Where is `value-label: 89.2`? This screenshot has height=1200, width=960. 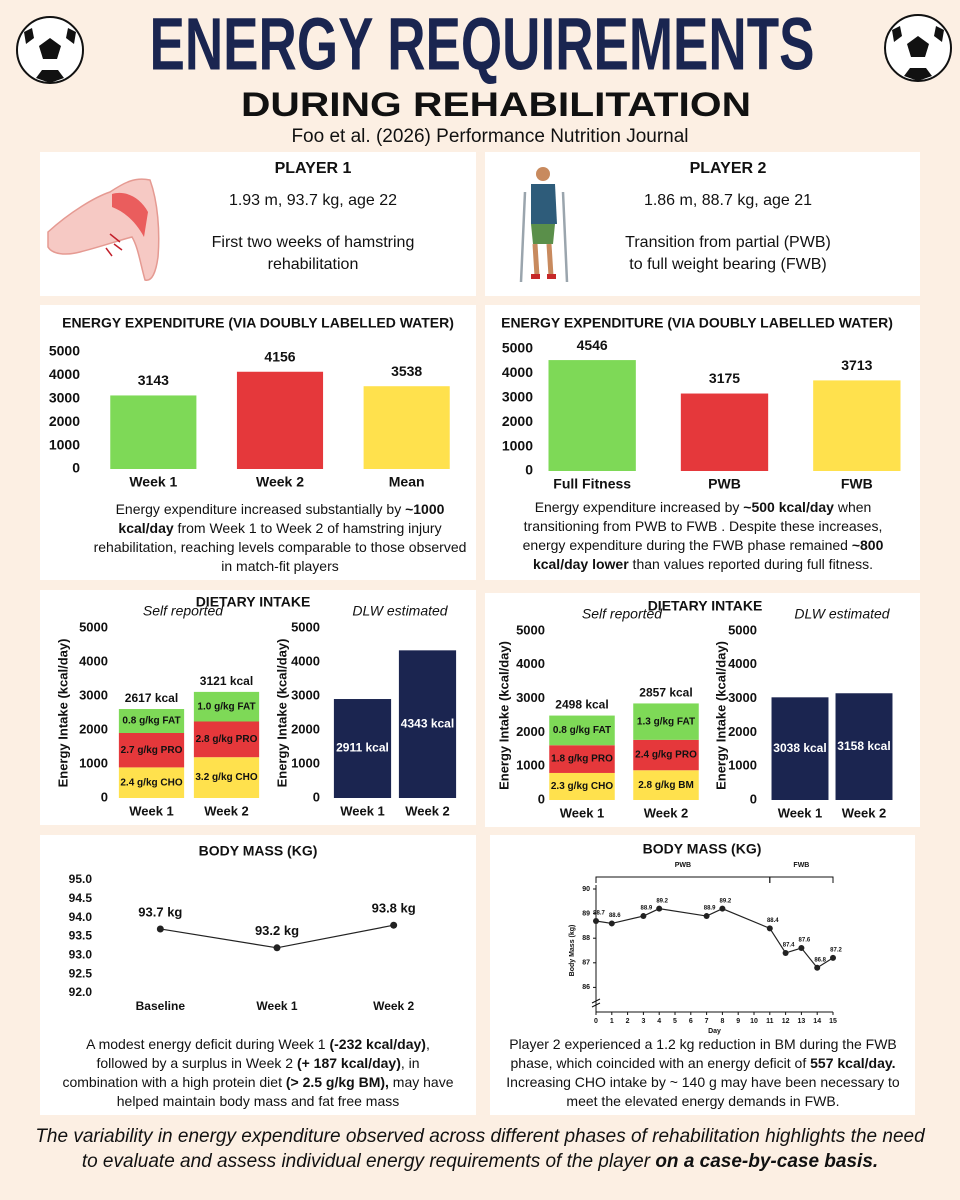 value-label: 89.2 is located at coordinates (662, 901).